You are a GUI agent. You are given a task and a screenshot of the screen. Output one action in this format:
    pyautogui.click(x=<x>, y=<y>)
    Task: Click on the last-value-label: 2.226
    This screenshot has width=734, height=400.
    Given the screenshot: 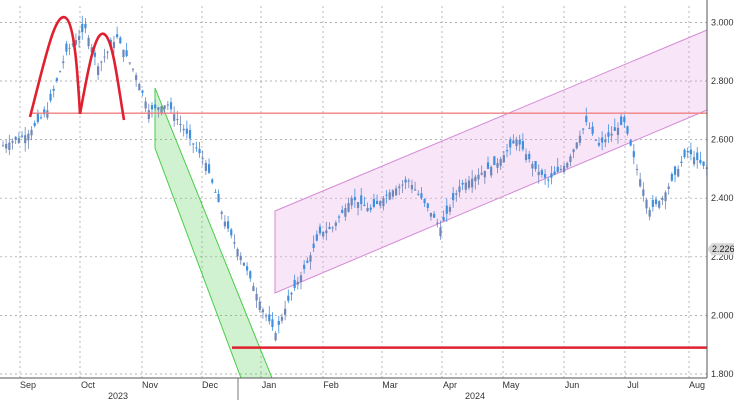 What is the action you would take?
    pyautogui.click(x=723, y=249)
    